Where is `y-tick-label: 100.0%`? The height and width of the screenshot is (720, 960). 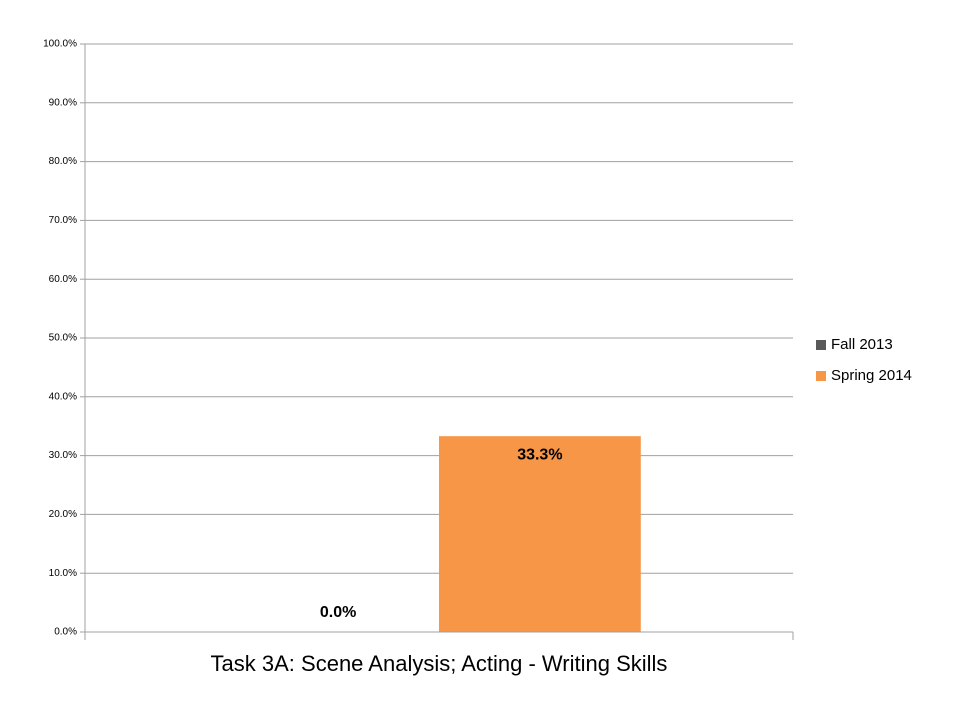
y-tick-label: 100.0% is located at coordinates (60, 44).